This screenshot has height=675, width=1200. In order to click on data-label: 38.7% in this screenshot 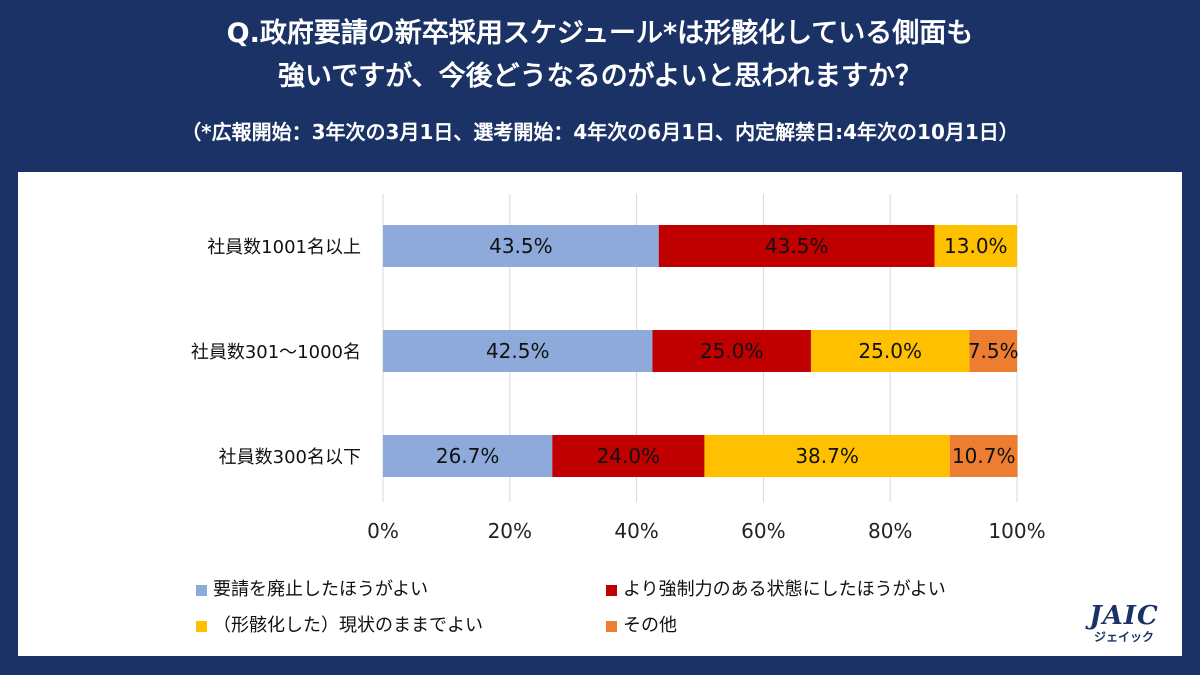, I will do `click(827, 456)`.